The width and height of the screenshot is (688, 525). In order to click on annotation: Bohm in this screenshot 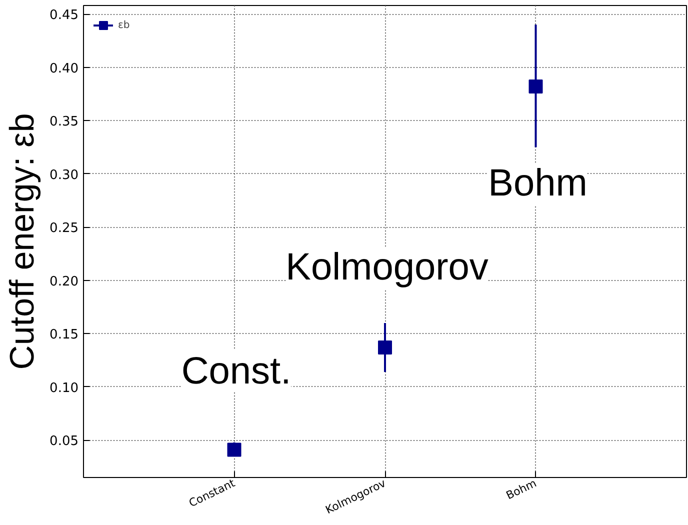, I will do `click(538, 183)`.